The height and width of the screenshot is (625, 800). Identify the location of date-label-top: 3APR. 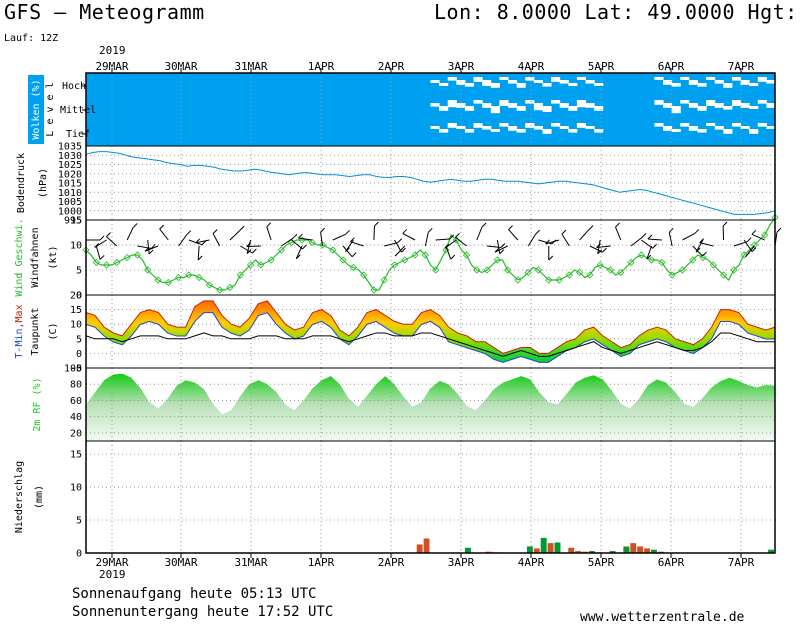
(461, 66).